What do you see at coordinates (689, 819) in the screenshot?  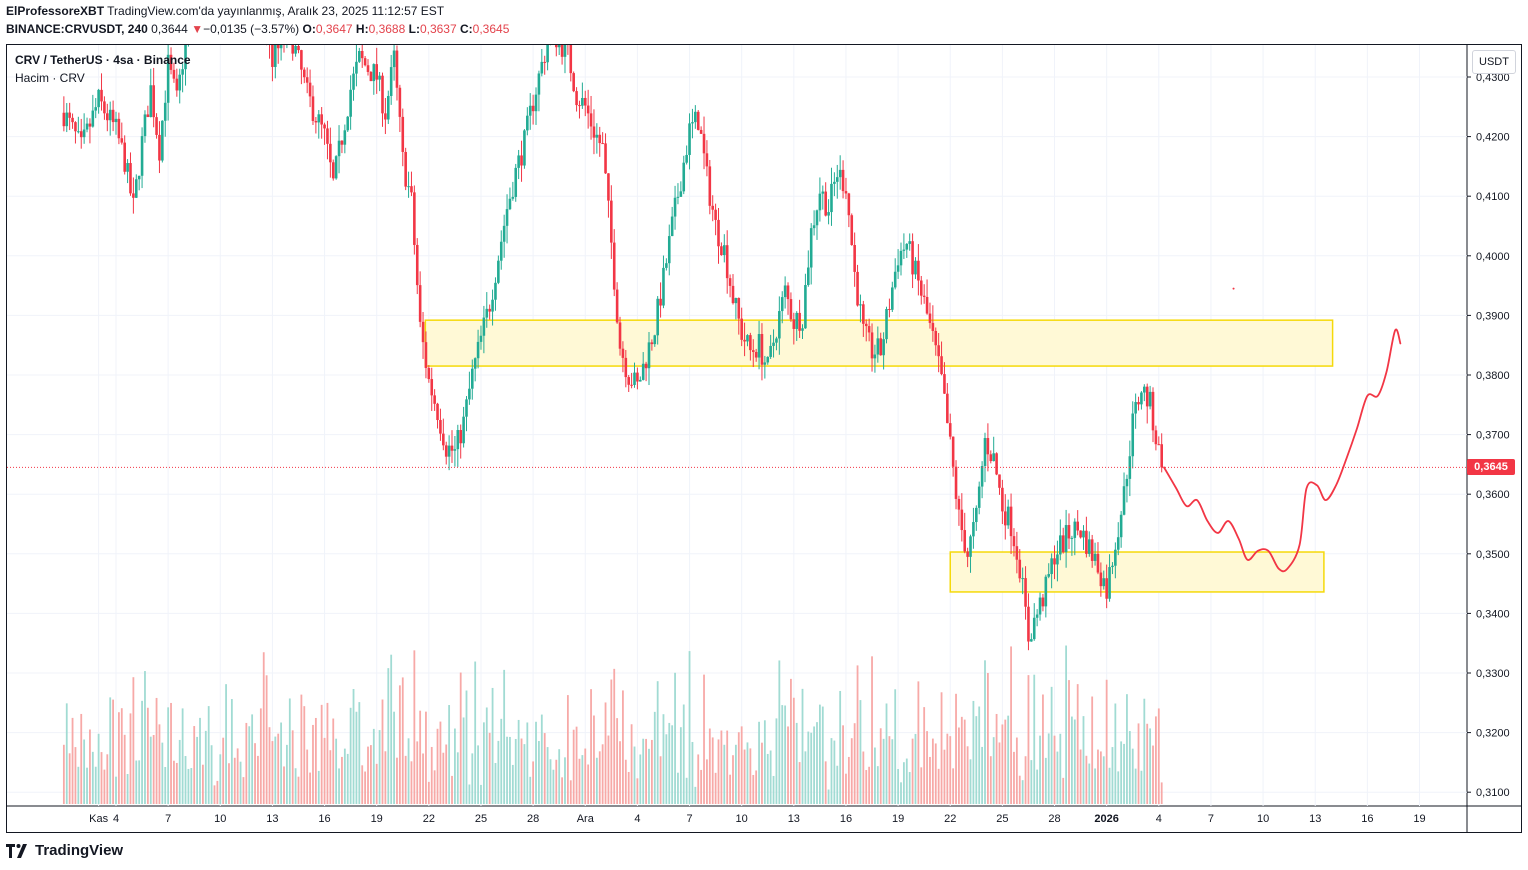 I see `x-tick-label: 7` at bounding box center [689, 819].